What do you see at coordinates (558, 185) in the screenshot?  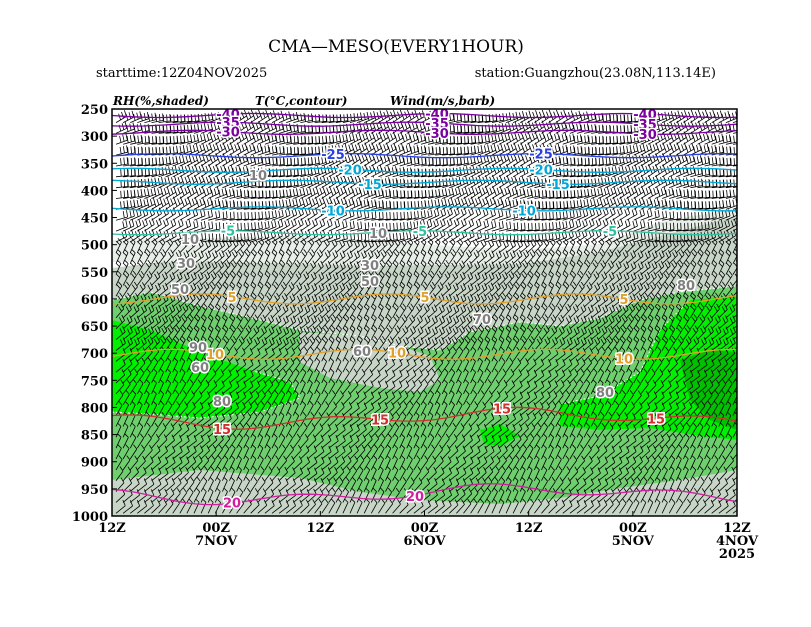 I see `temperature-label--15-1: -15` at bounding box center [558, 185].